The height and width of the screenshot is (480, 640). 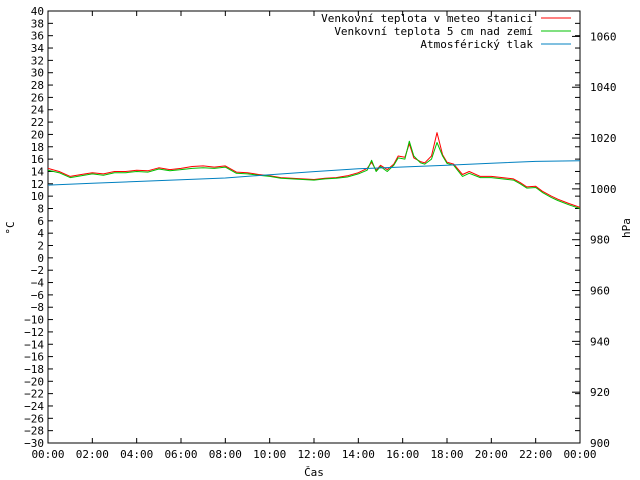 What do you see at coordinates (37, 85) in the screenshot?
I see `y-tick-label: 28` at bounding box center [37, 85].